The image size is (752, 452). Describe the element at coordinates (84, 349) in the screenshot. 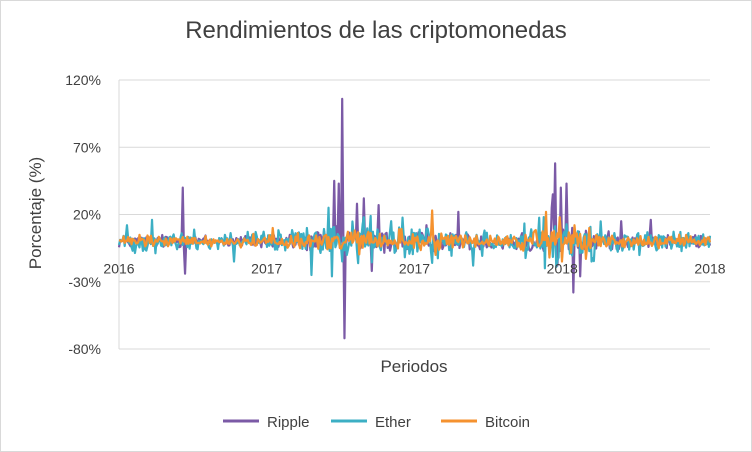

I see `y-tick-label: -80%` at that location.